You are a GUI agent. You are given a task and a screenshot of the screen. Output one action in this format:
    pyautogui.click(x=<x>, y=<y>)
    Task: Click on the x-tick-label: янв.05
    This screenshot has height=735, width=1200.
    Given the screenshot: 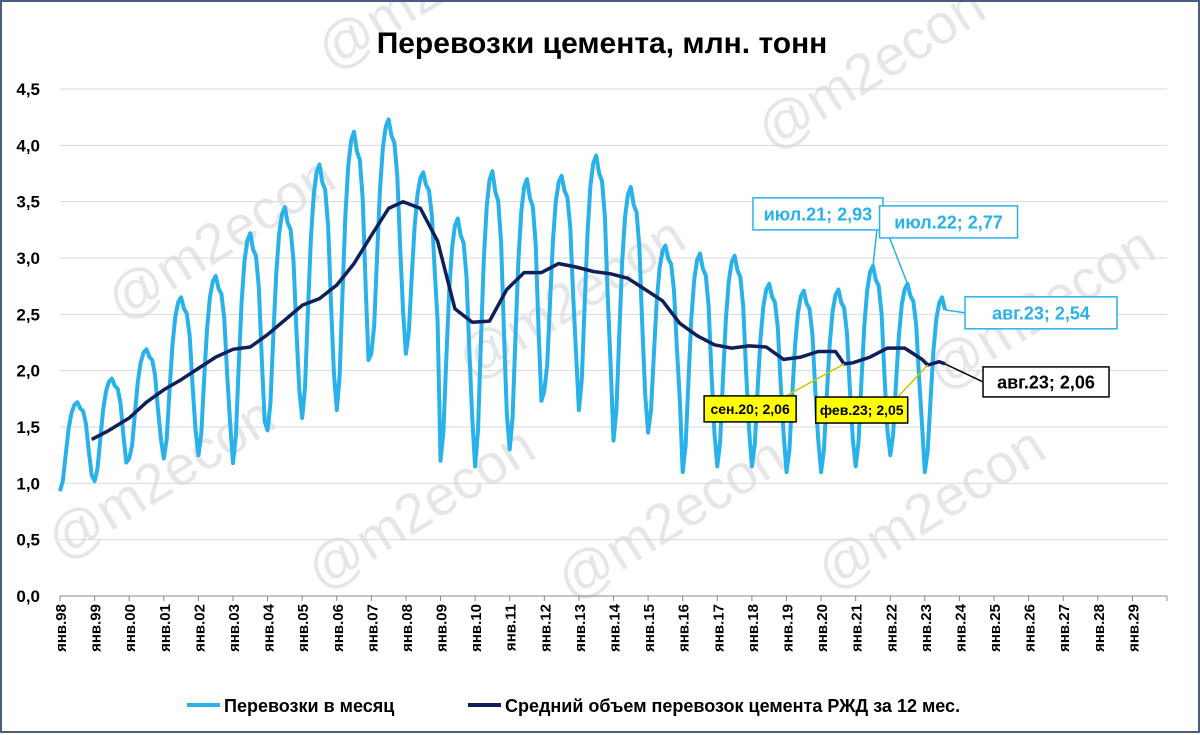 What is the action you would take?
    pyautogui.click(x=303, y=628)
    